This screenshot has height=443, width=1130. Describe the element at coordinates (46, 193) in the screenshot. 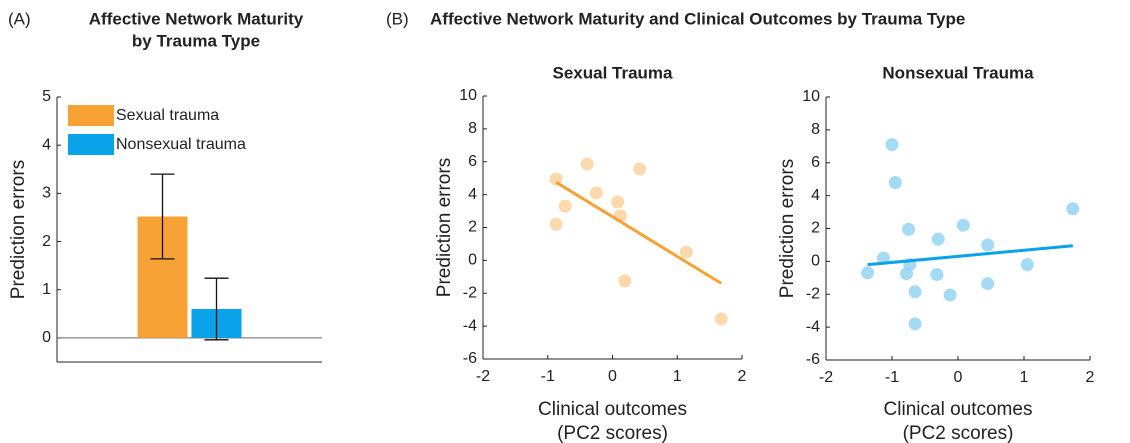

I see `y-tick-label: 3` at that location.